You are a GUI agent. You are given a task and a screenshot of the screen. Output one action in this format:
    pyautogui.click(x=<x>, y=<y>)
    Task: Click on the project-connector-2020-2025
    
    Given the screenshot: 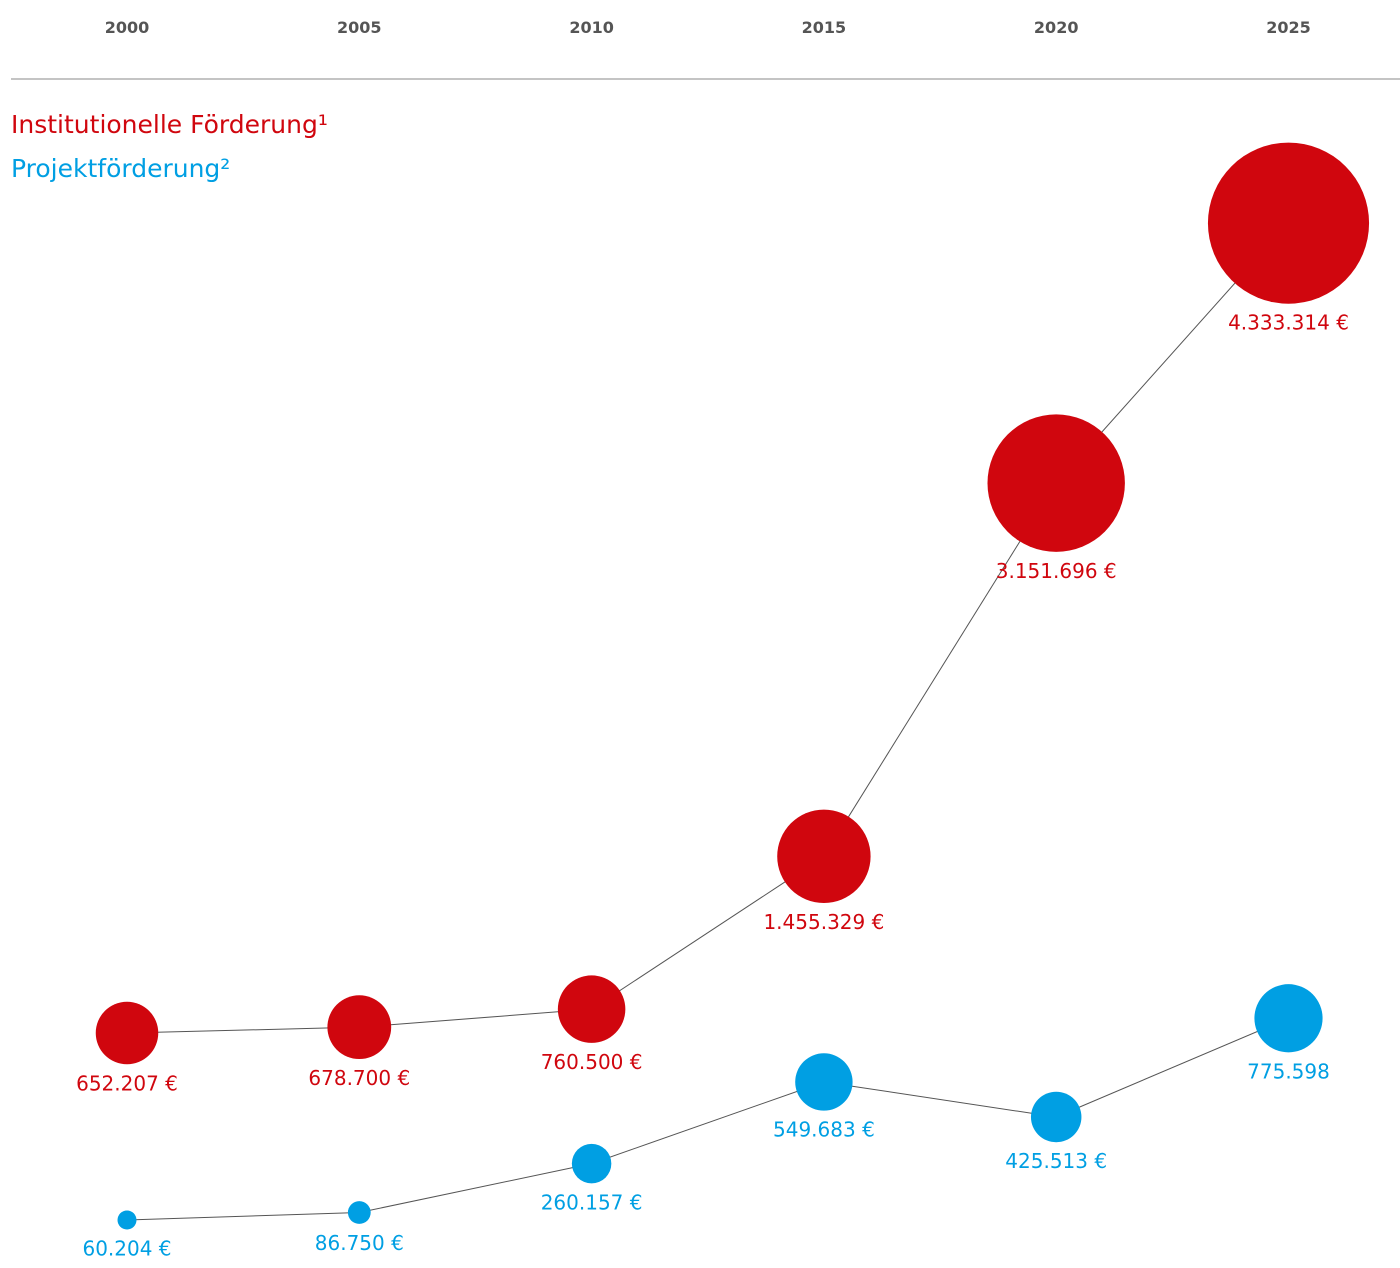 What is the action you would take?
    pyautogui.click(x=1172, y=1067)
    